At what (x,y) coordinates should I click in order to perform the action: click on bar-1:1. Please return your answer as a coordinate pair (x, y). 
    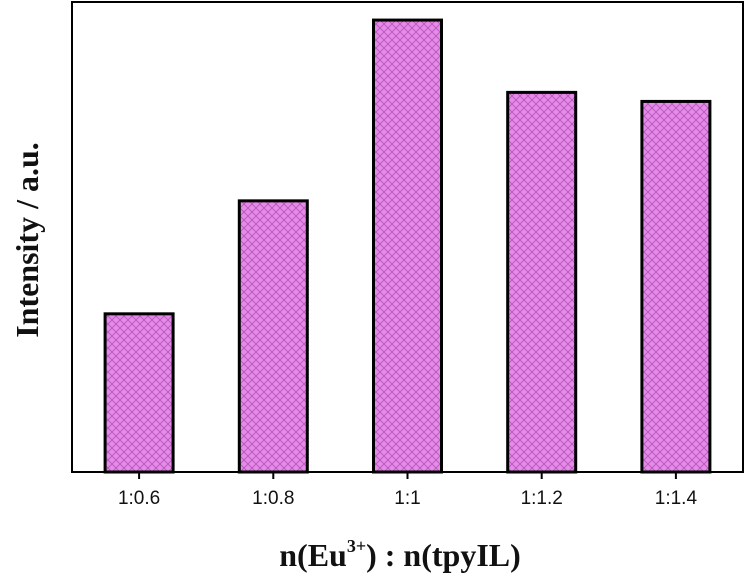
    Looking at the image, I should click on (407, 246).